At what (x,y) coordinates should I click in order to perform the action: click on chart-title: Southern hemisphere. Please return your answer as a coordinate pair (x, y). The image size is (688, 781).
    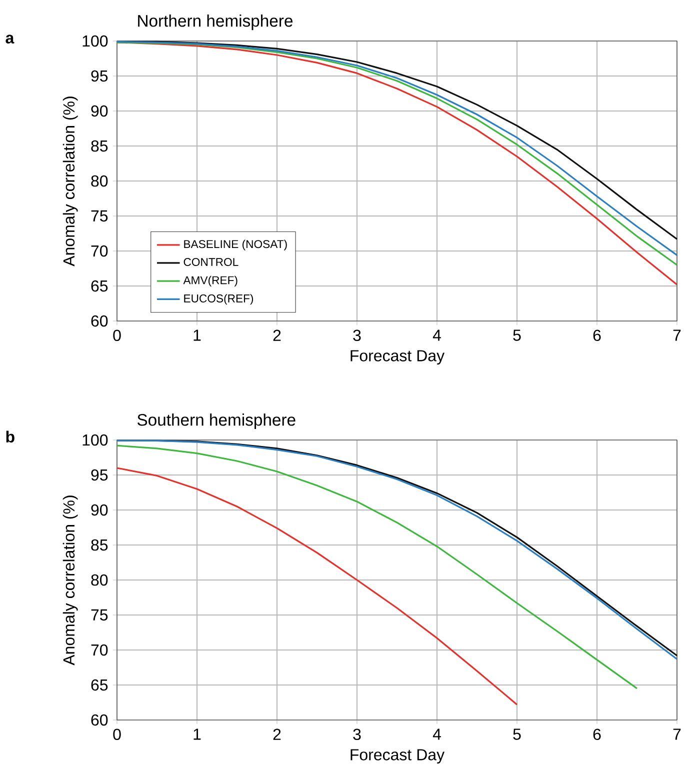
    Looking at the image, I should click on (216, 422).